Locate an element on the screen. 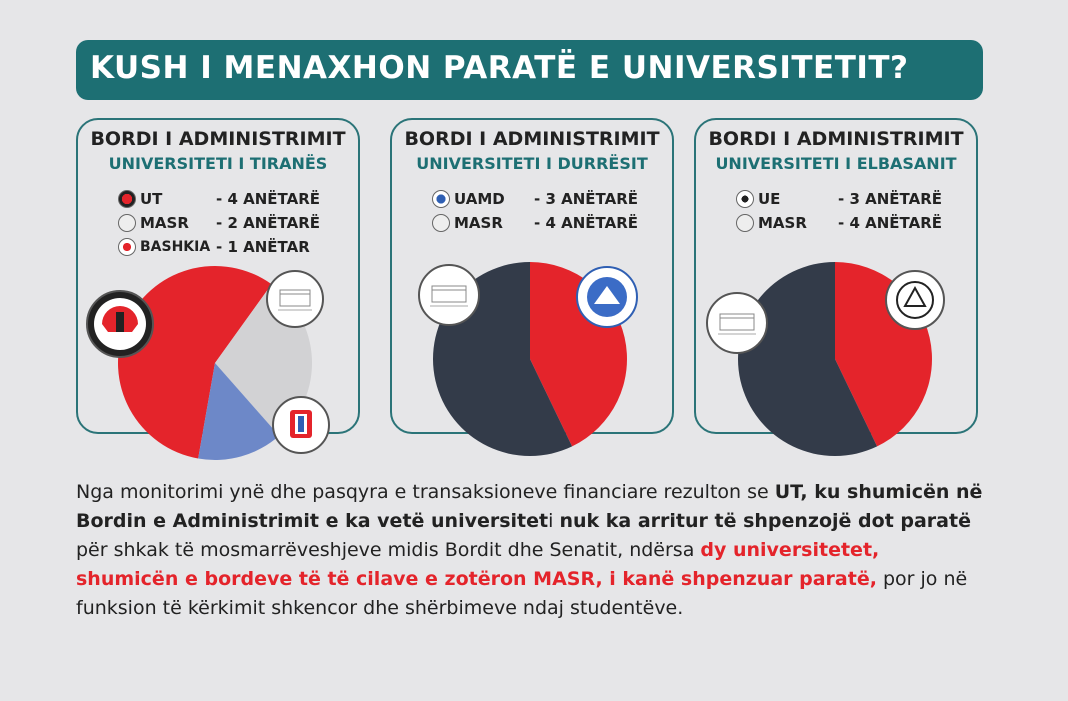 The height and width of the screenshot is (701, 1068). legend-item-ue: UE is located at coordinates (758, 199).